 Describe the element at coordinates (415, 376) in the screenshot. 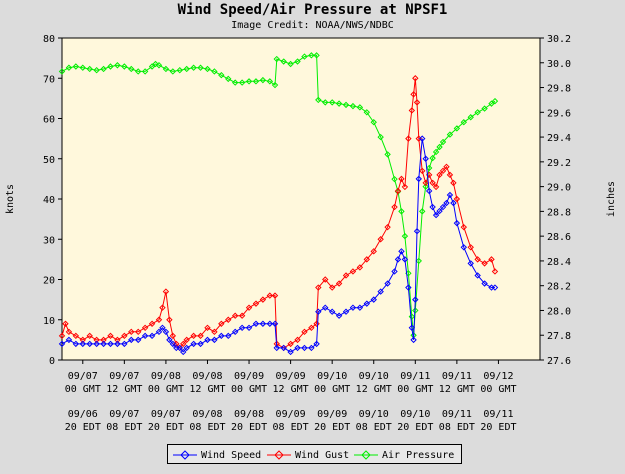

I see `x-tick-label-gmt-date: 09/11` at that location.